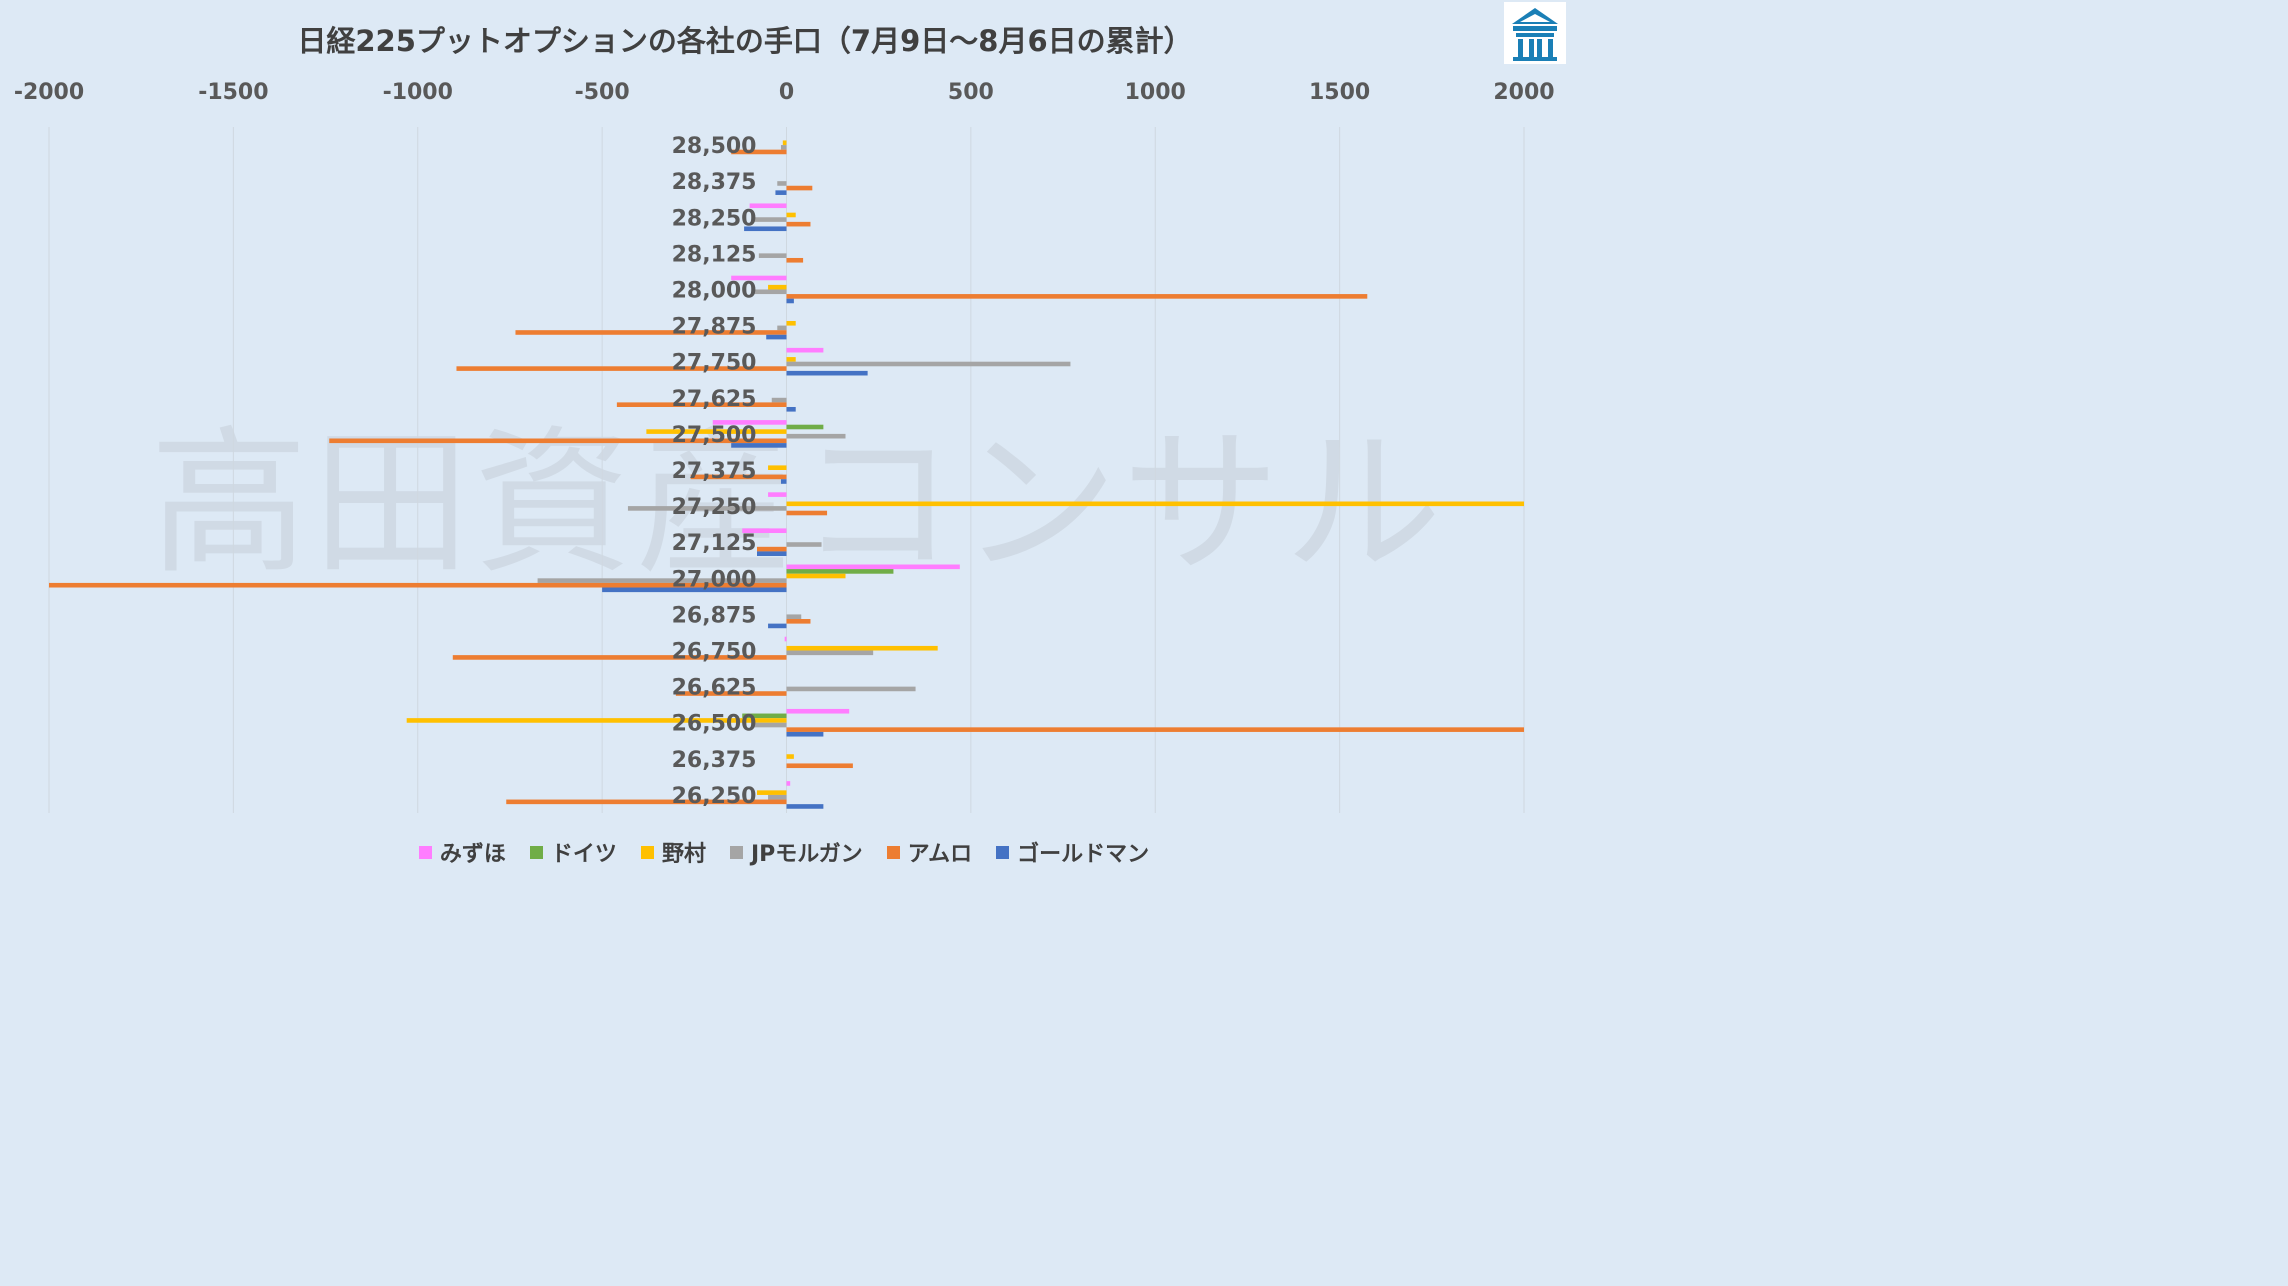  I want to click on x-tick-label: 0, so click(786, 92).